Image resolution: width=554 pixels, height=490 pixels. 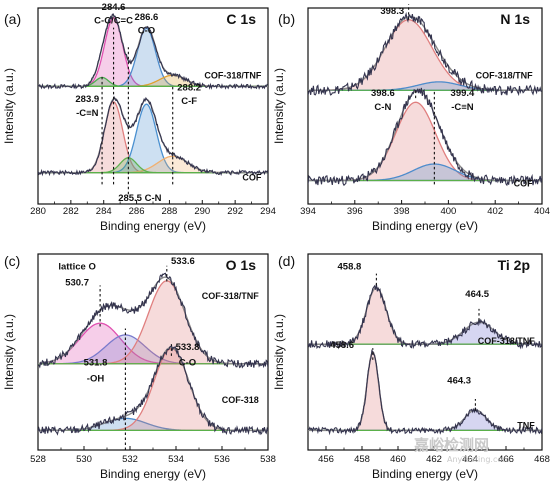 What do you see at coordinates (113, 21) in the screenshot?
I see `peak-annotation: C-C/C=C` at bounding box center [113, 21].